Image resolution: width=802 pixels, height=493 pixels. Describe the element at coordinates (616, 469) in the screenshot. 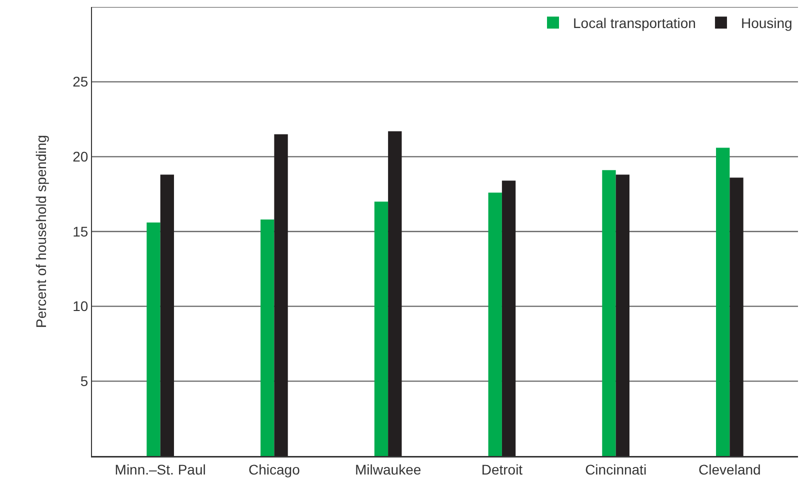

I see `x-tick-label: Cincinnati` at that location.